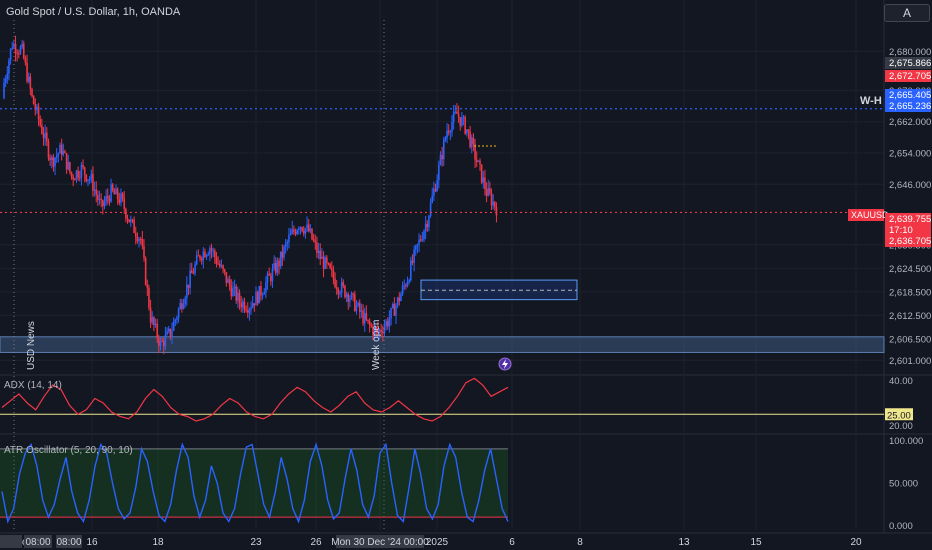 Image resolution: width=932 pixels, height=550 pixels. Describe the element at coordinates (910, 361) in the screenshot. I see `price-tick-label: 2,601.000` at that location.